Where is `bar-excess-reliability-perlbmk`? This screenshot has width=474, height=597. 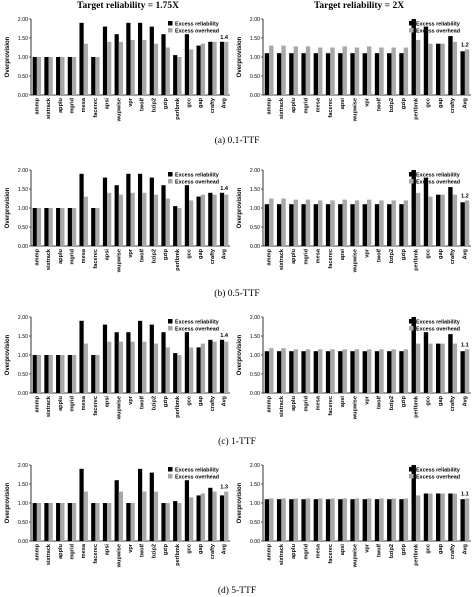
bar-excess-reliability-perlbmk is located at coordinates (413, 57).